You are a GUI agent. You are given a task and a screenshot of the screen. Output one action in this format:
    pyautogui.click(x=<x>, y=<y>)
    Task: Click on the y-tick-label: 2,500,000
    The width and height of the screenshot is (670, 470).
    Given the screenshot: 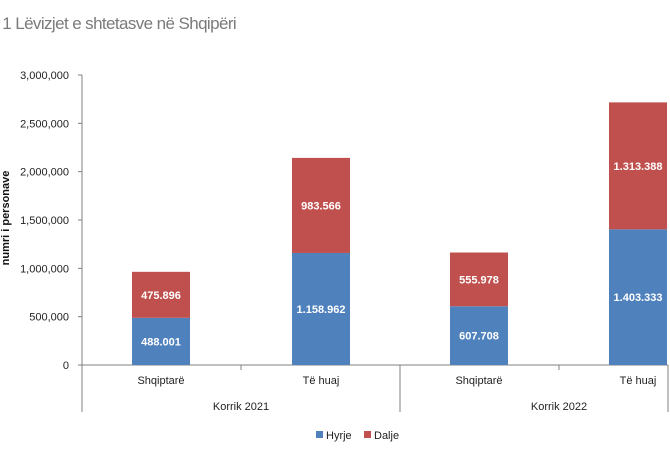 What is the action you would take?
    pyautogui.click(x=44, y=124)
    